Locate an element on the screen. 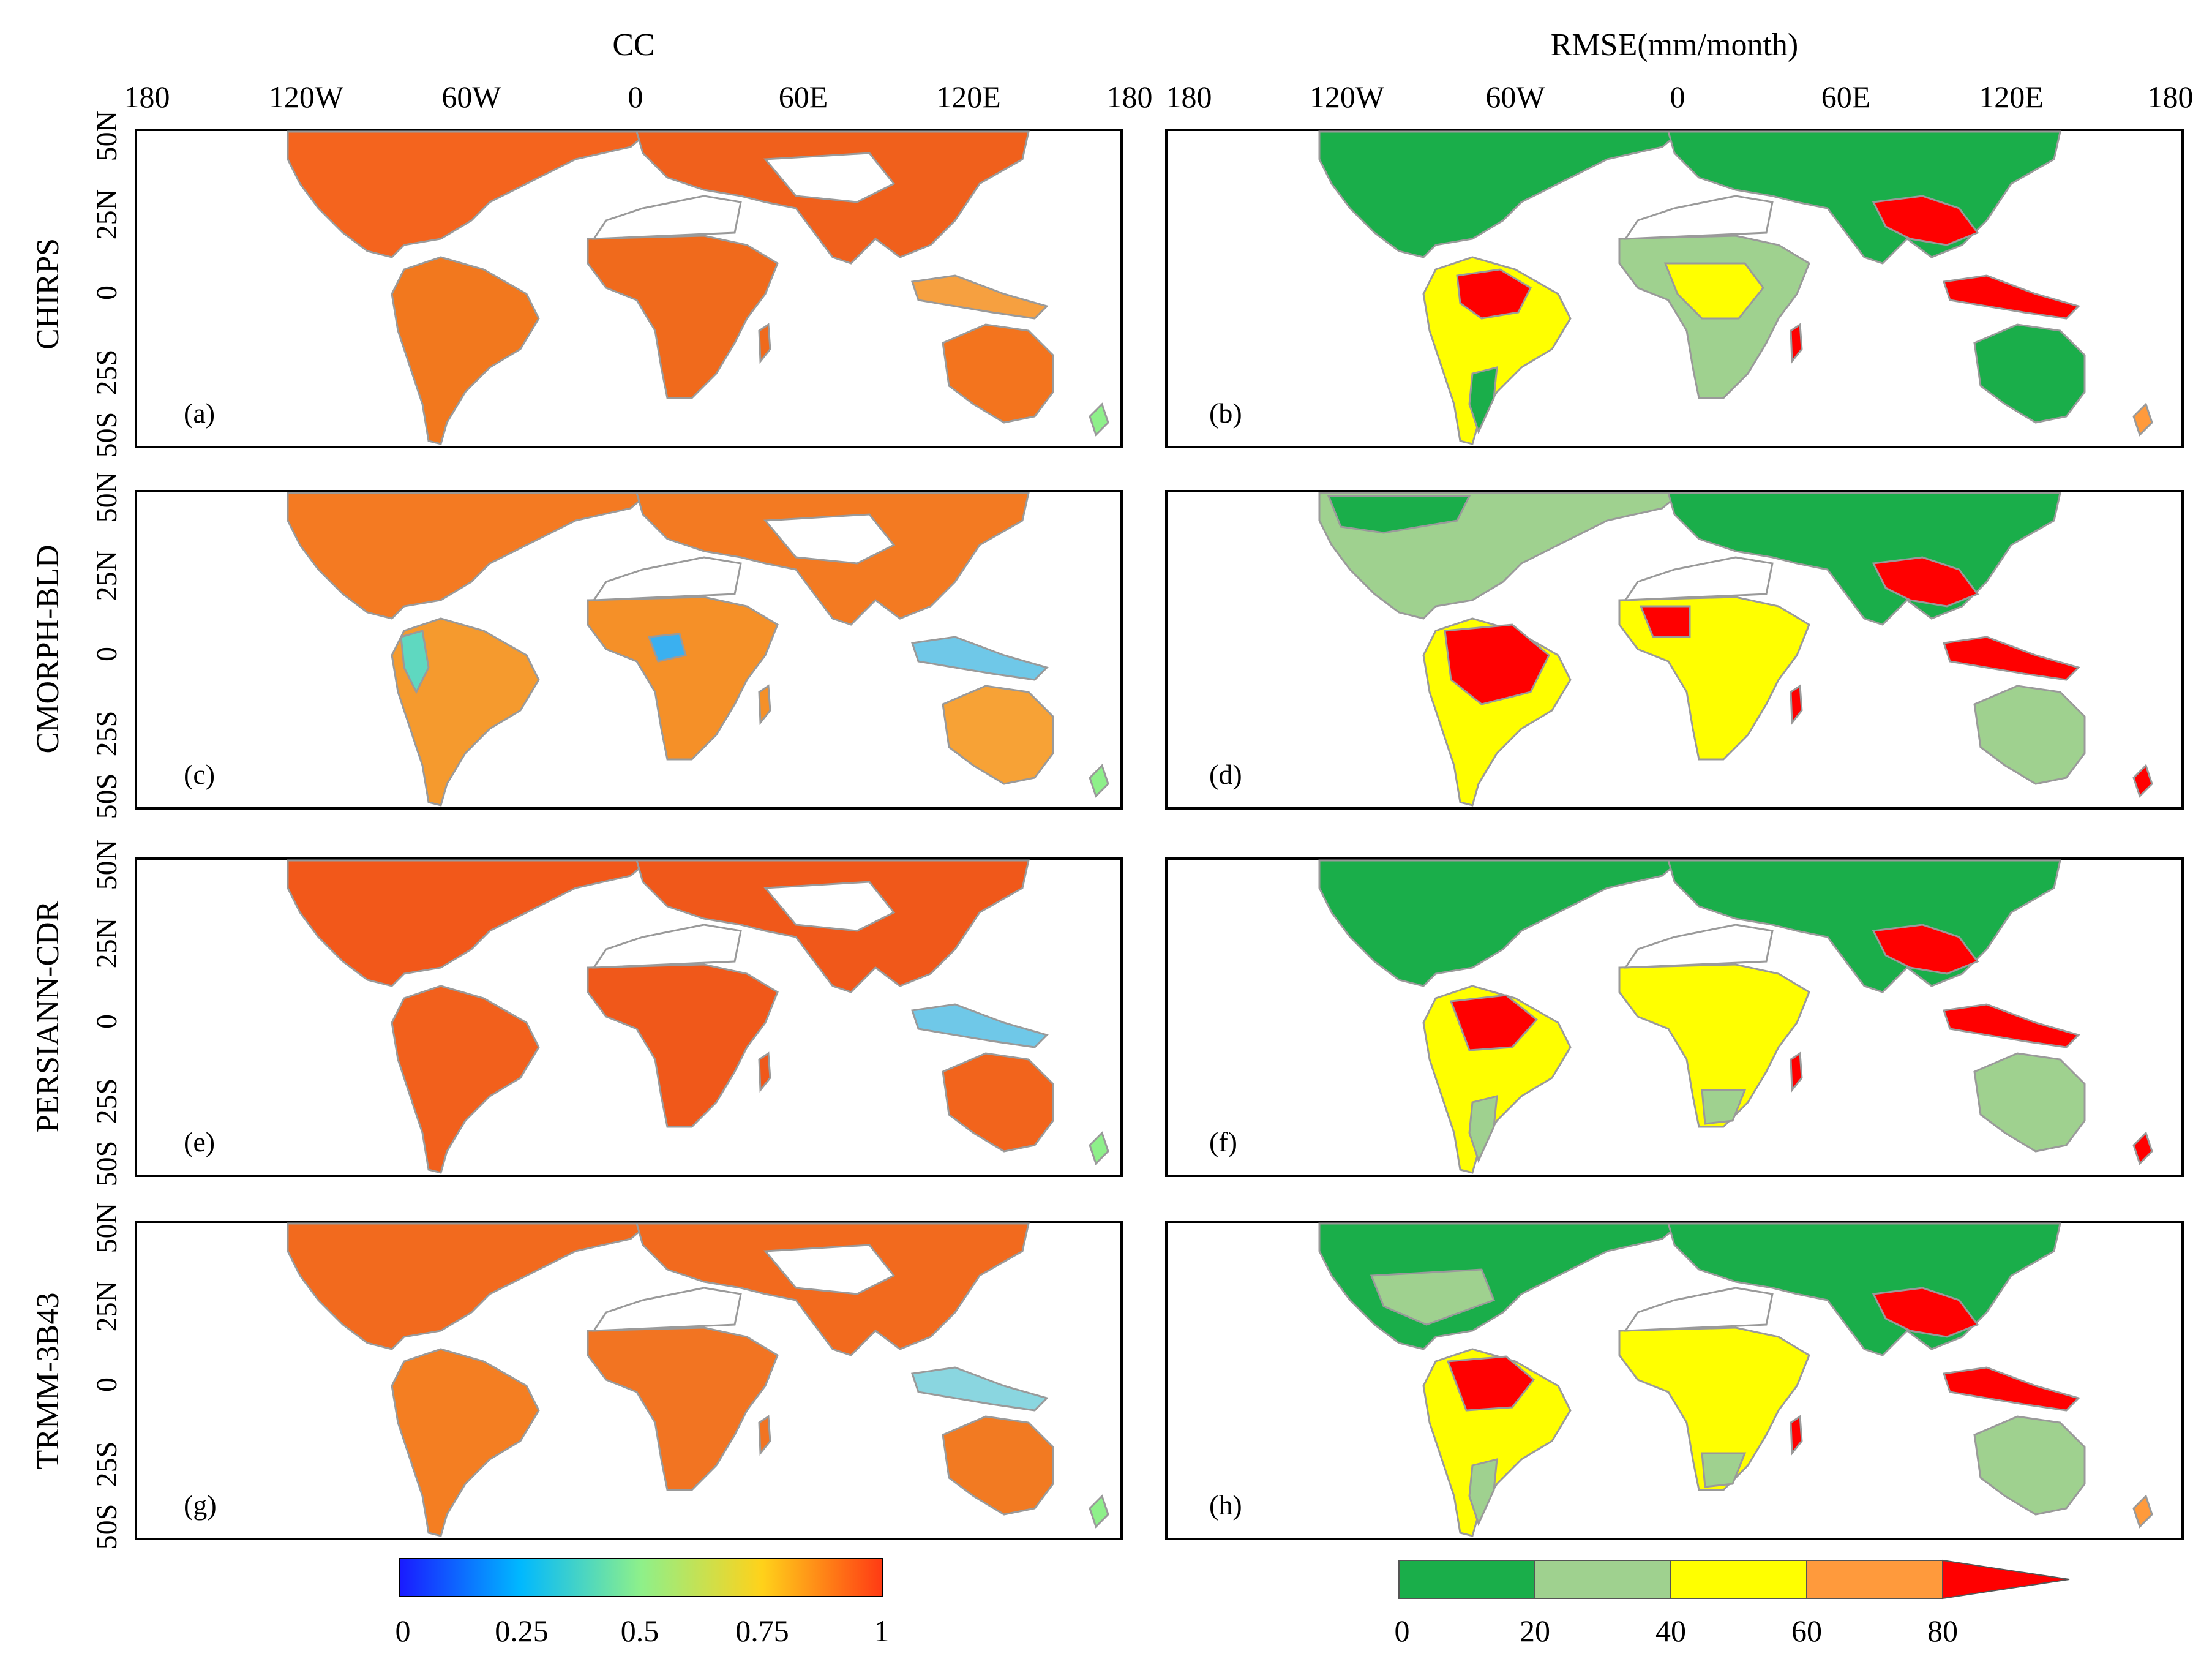 The width and height of the screenshot is (2212, 1659). column-title-rmse: RMSE(mm/month) is located at coordinates (1674, 45).